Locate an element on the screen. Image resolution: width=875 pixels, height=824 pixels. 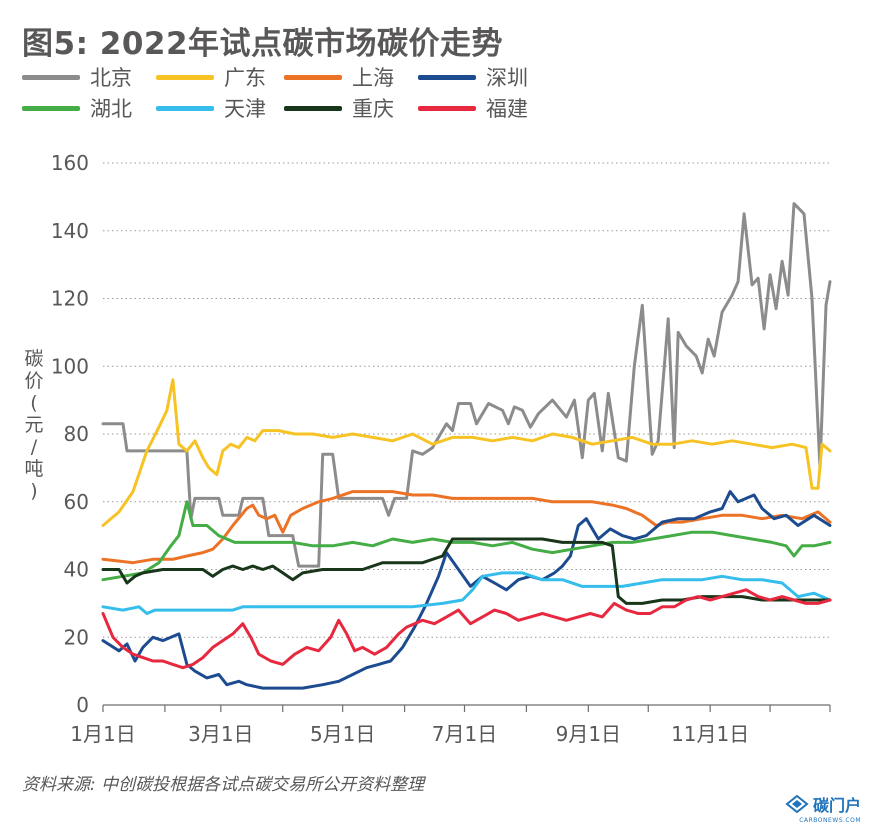
legend-item: 广东 is located at coordinates (211, 77).